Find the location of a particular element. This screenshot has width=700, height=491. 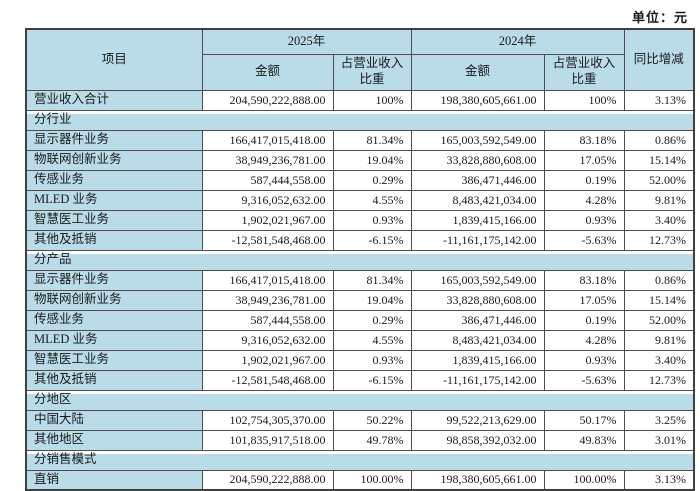

section-row: 分地区 is located at coordinates (360, 400).